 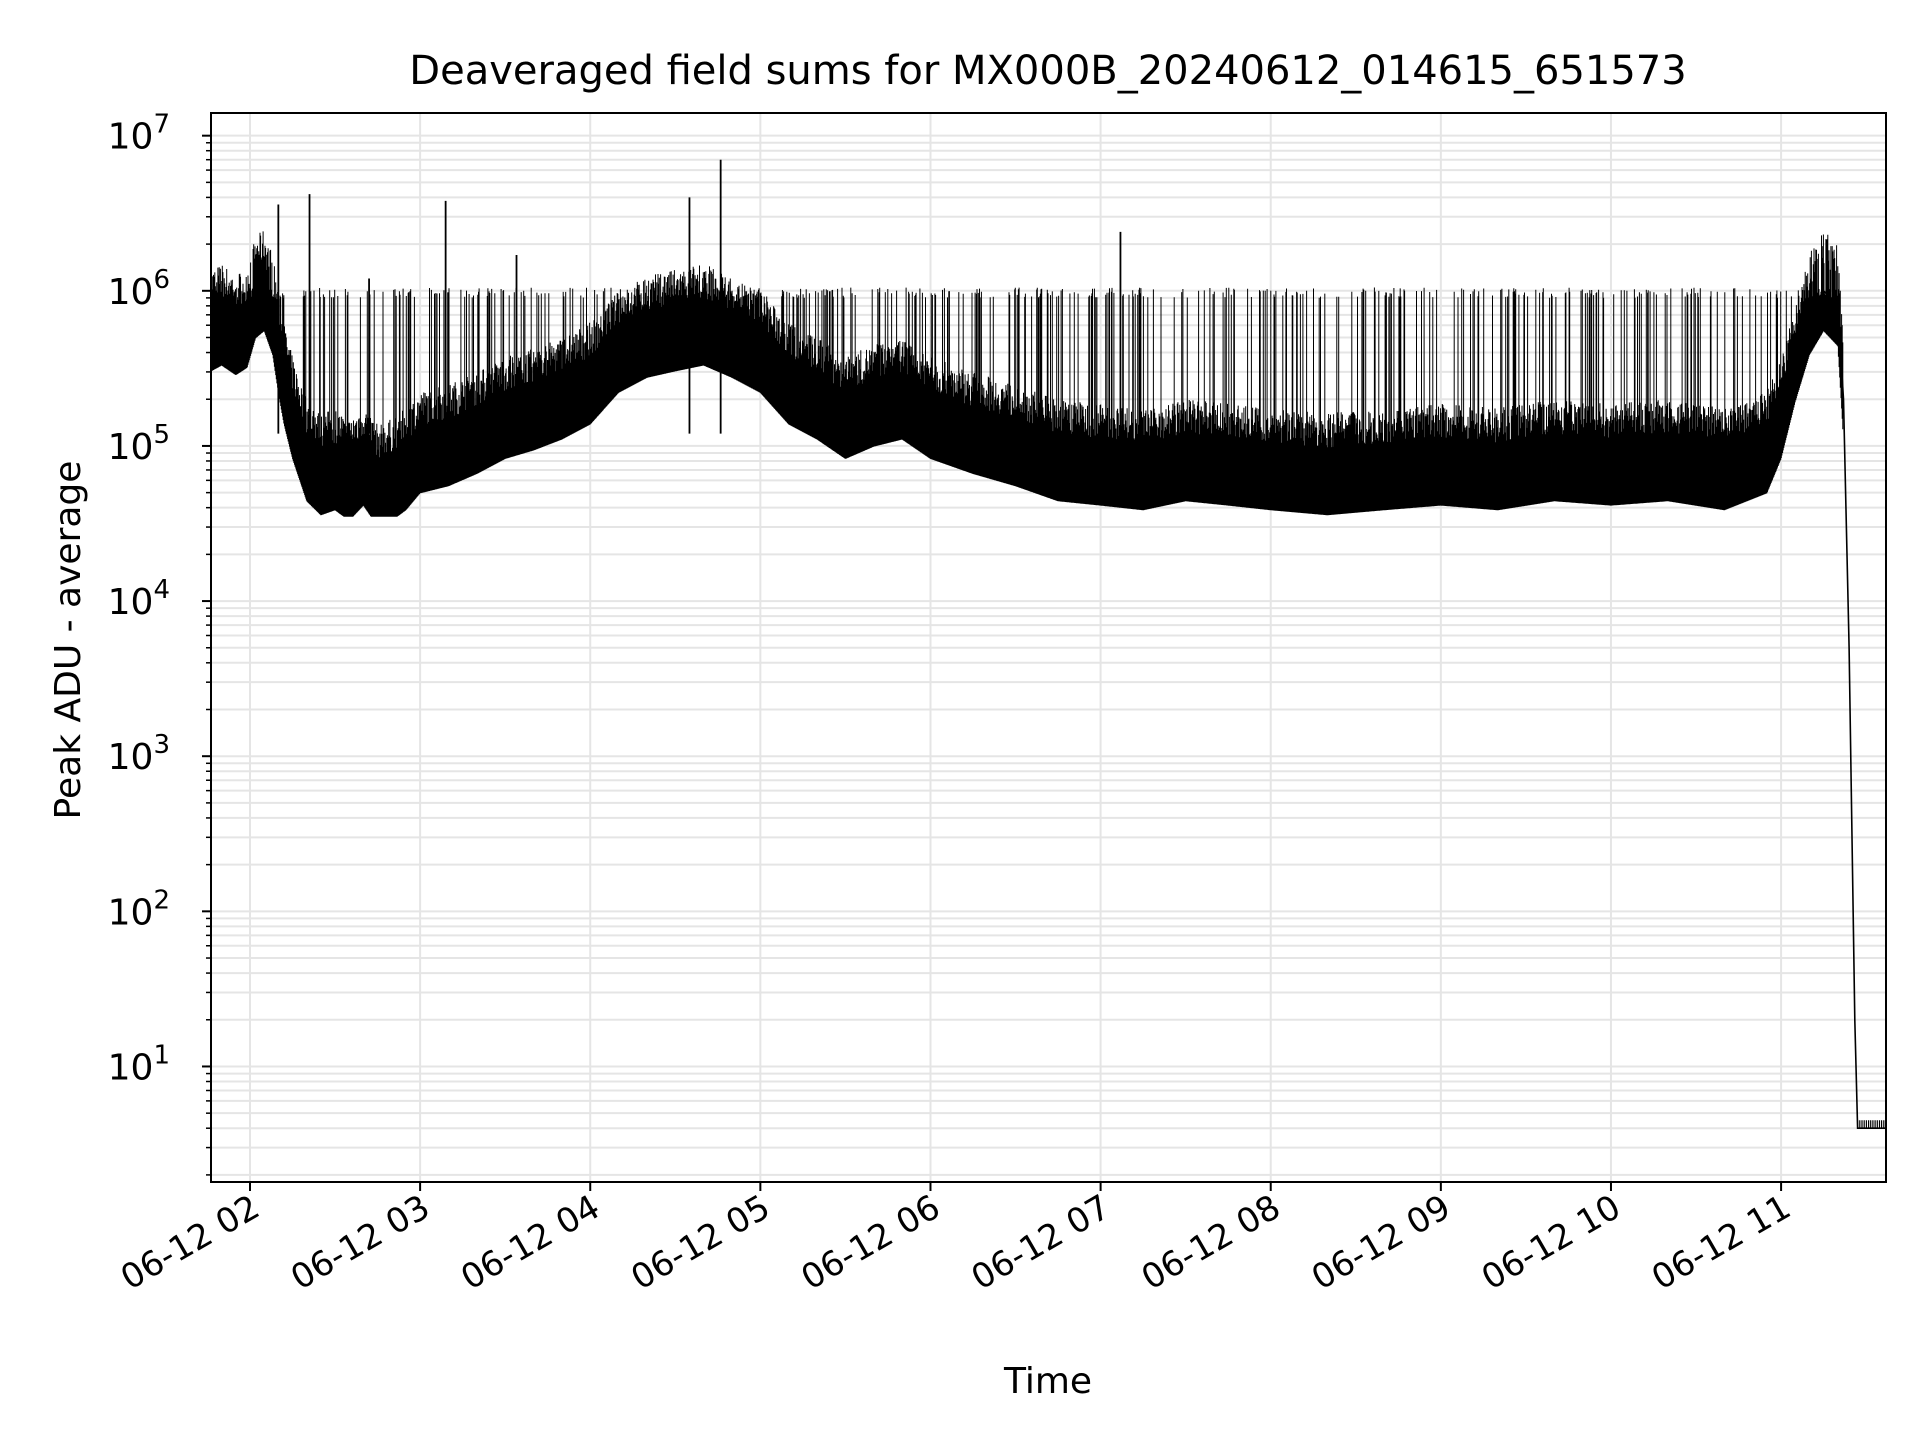 I want to click on y-tick-exponent: 5, so click(x=161, y=435).